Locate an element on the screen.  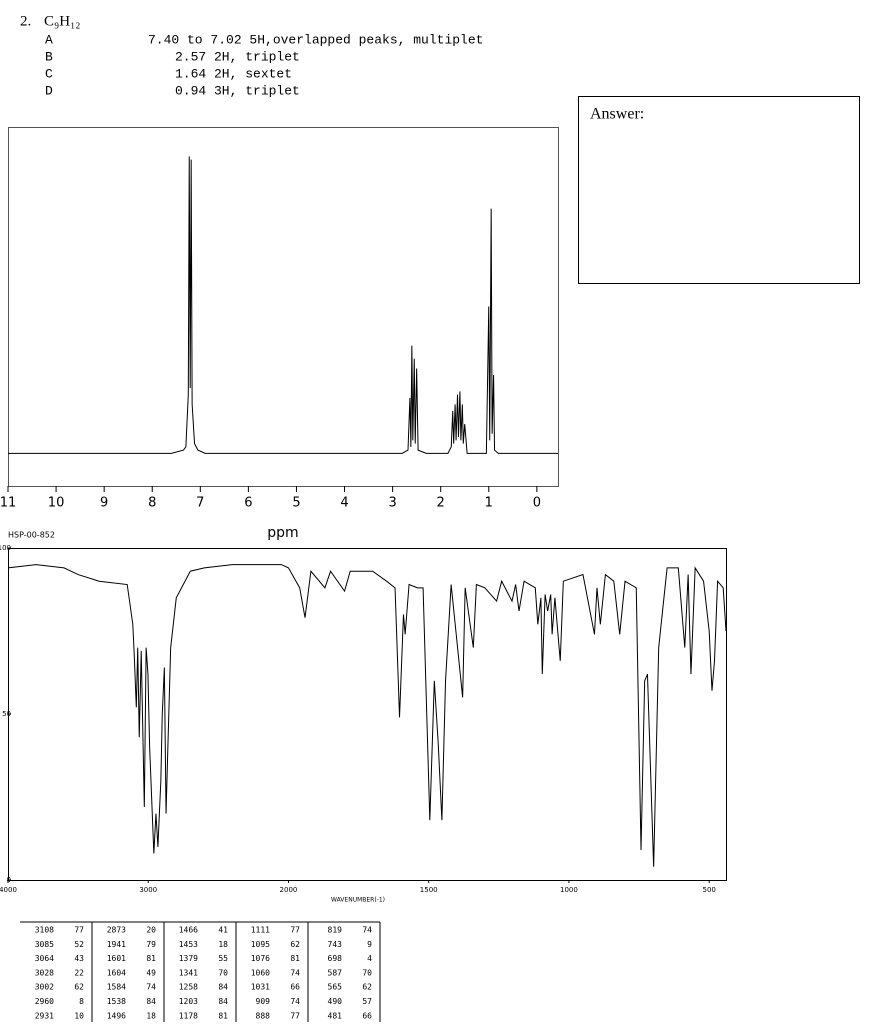
wavenumber: 2873 is located at coordinates (116, 930).